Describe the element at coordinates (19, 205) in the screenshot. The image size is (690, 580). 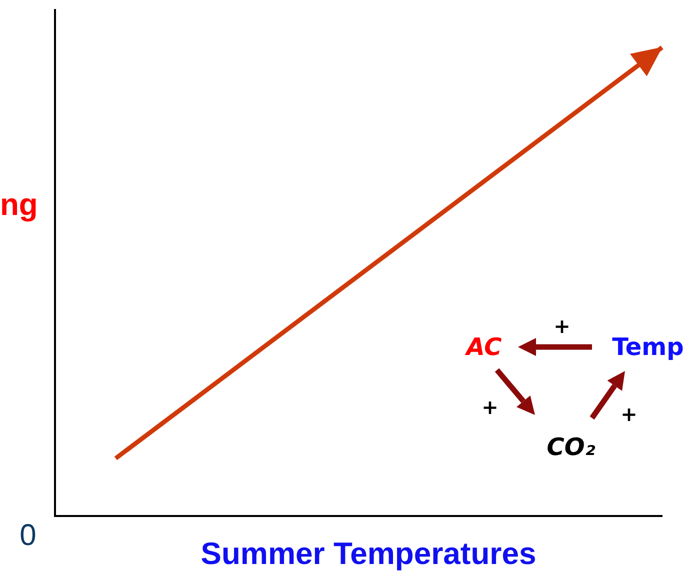
I see `y-axis-title: ng` at that location.